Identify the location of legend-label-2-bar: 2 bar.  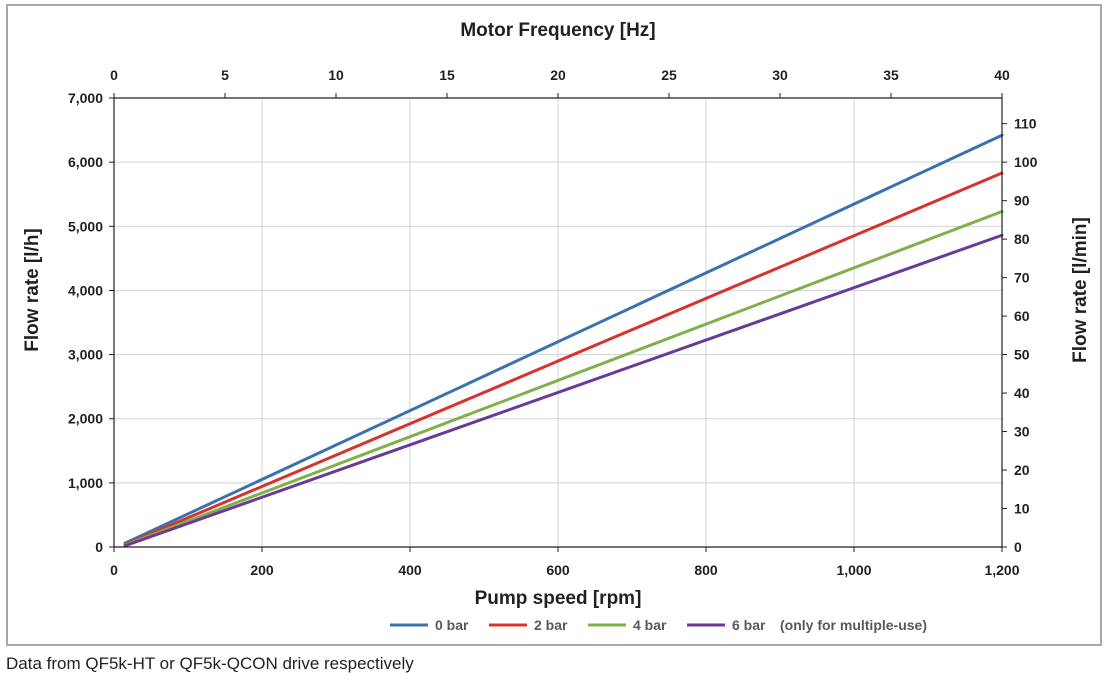
(551, 625).